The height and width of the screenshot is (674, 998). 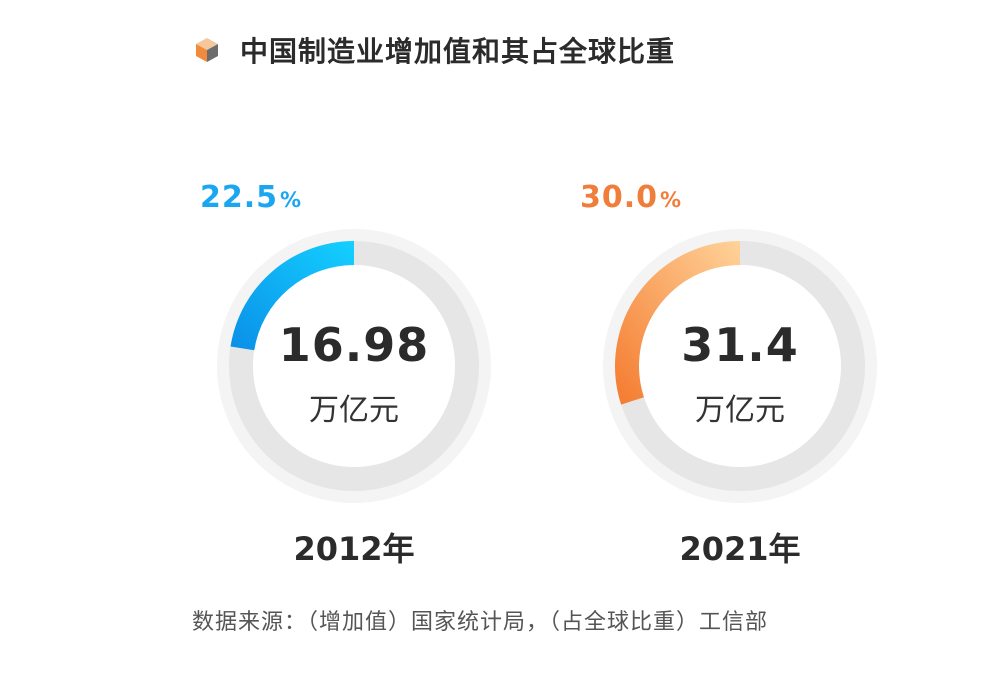 I want to click on year-label-2012: 2012年, so click(x=354, y=549).